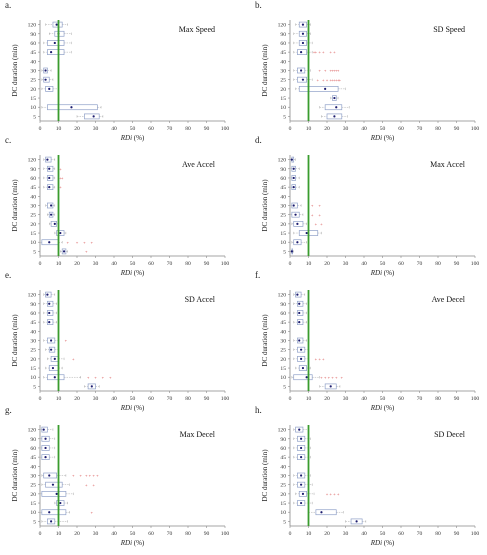 The width and height of the screenshot is (487, 555). I want to click on panel-letter: g., so click(8, 410).